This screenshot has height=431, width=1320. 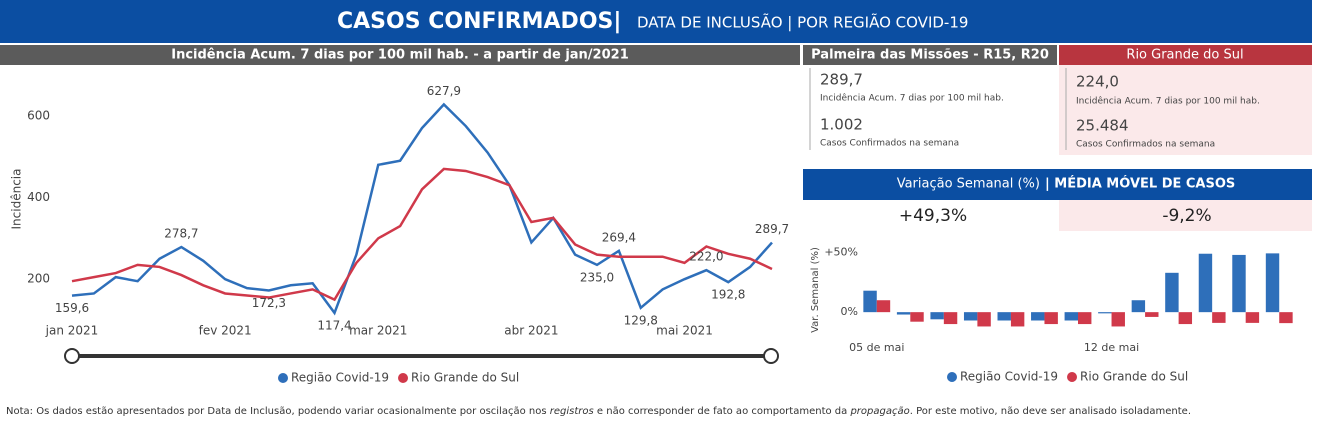 I want to click on note-part: propagação, so click(x=879, y=411).